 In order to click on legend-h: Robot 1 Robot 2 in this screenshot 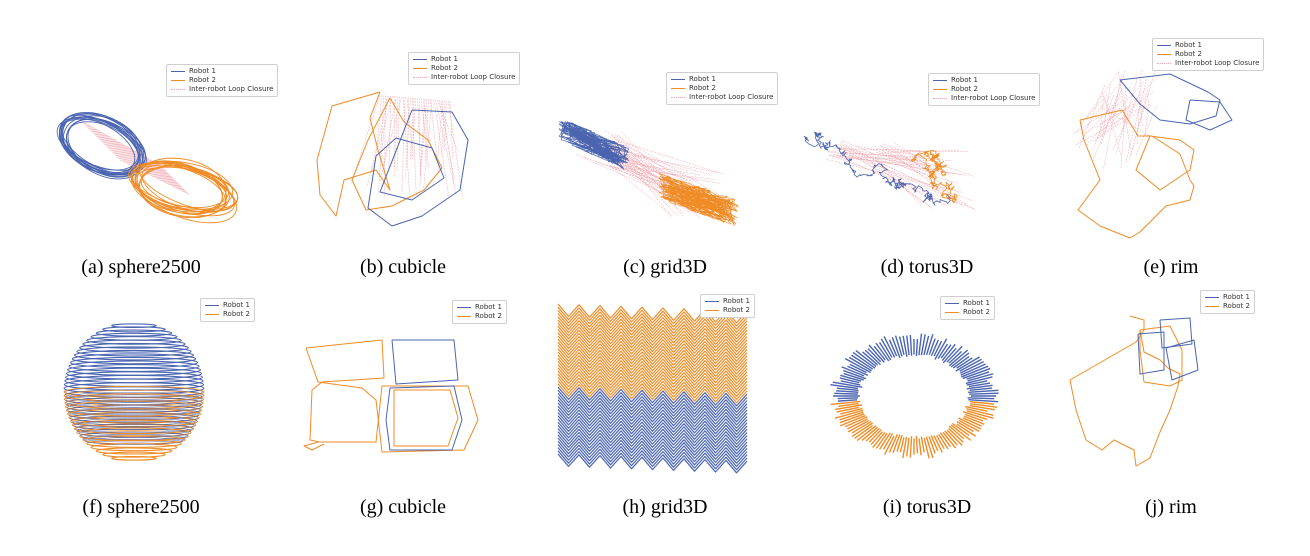, I will do `click(727, 306)`.